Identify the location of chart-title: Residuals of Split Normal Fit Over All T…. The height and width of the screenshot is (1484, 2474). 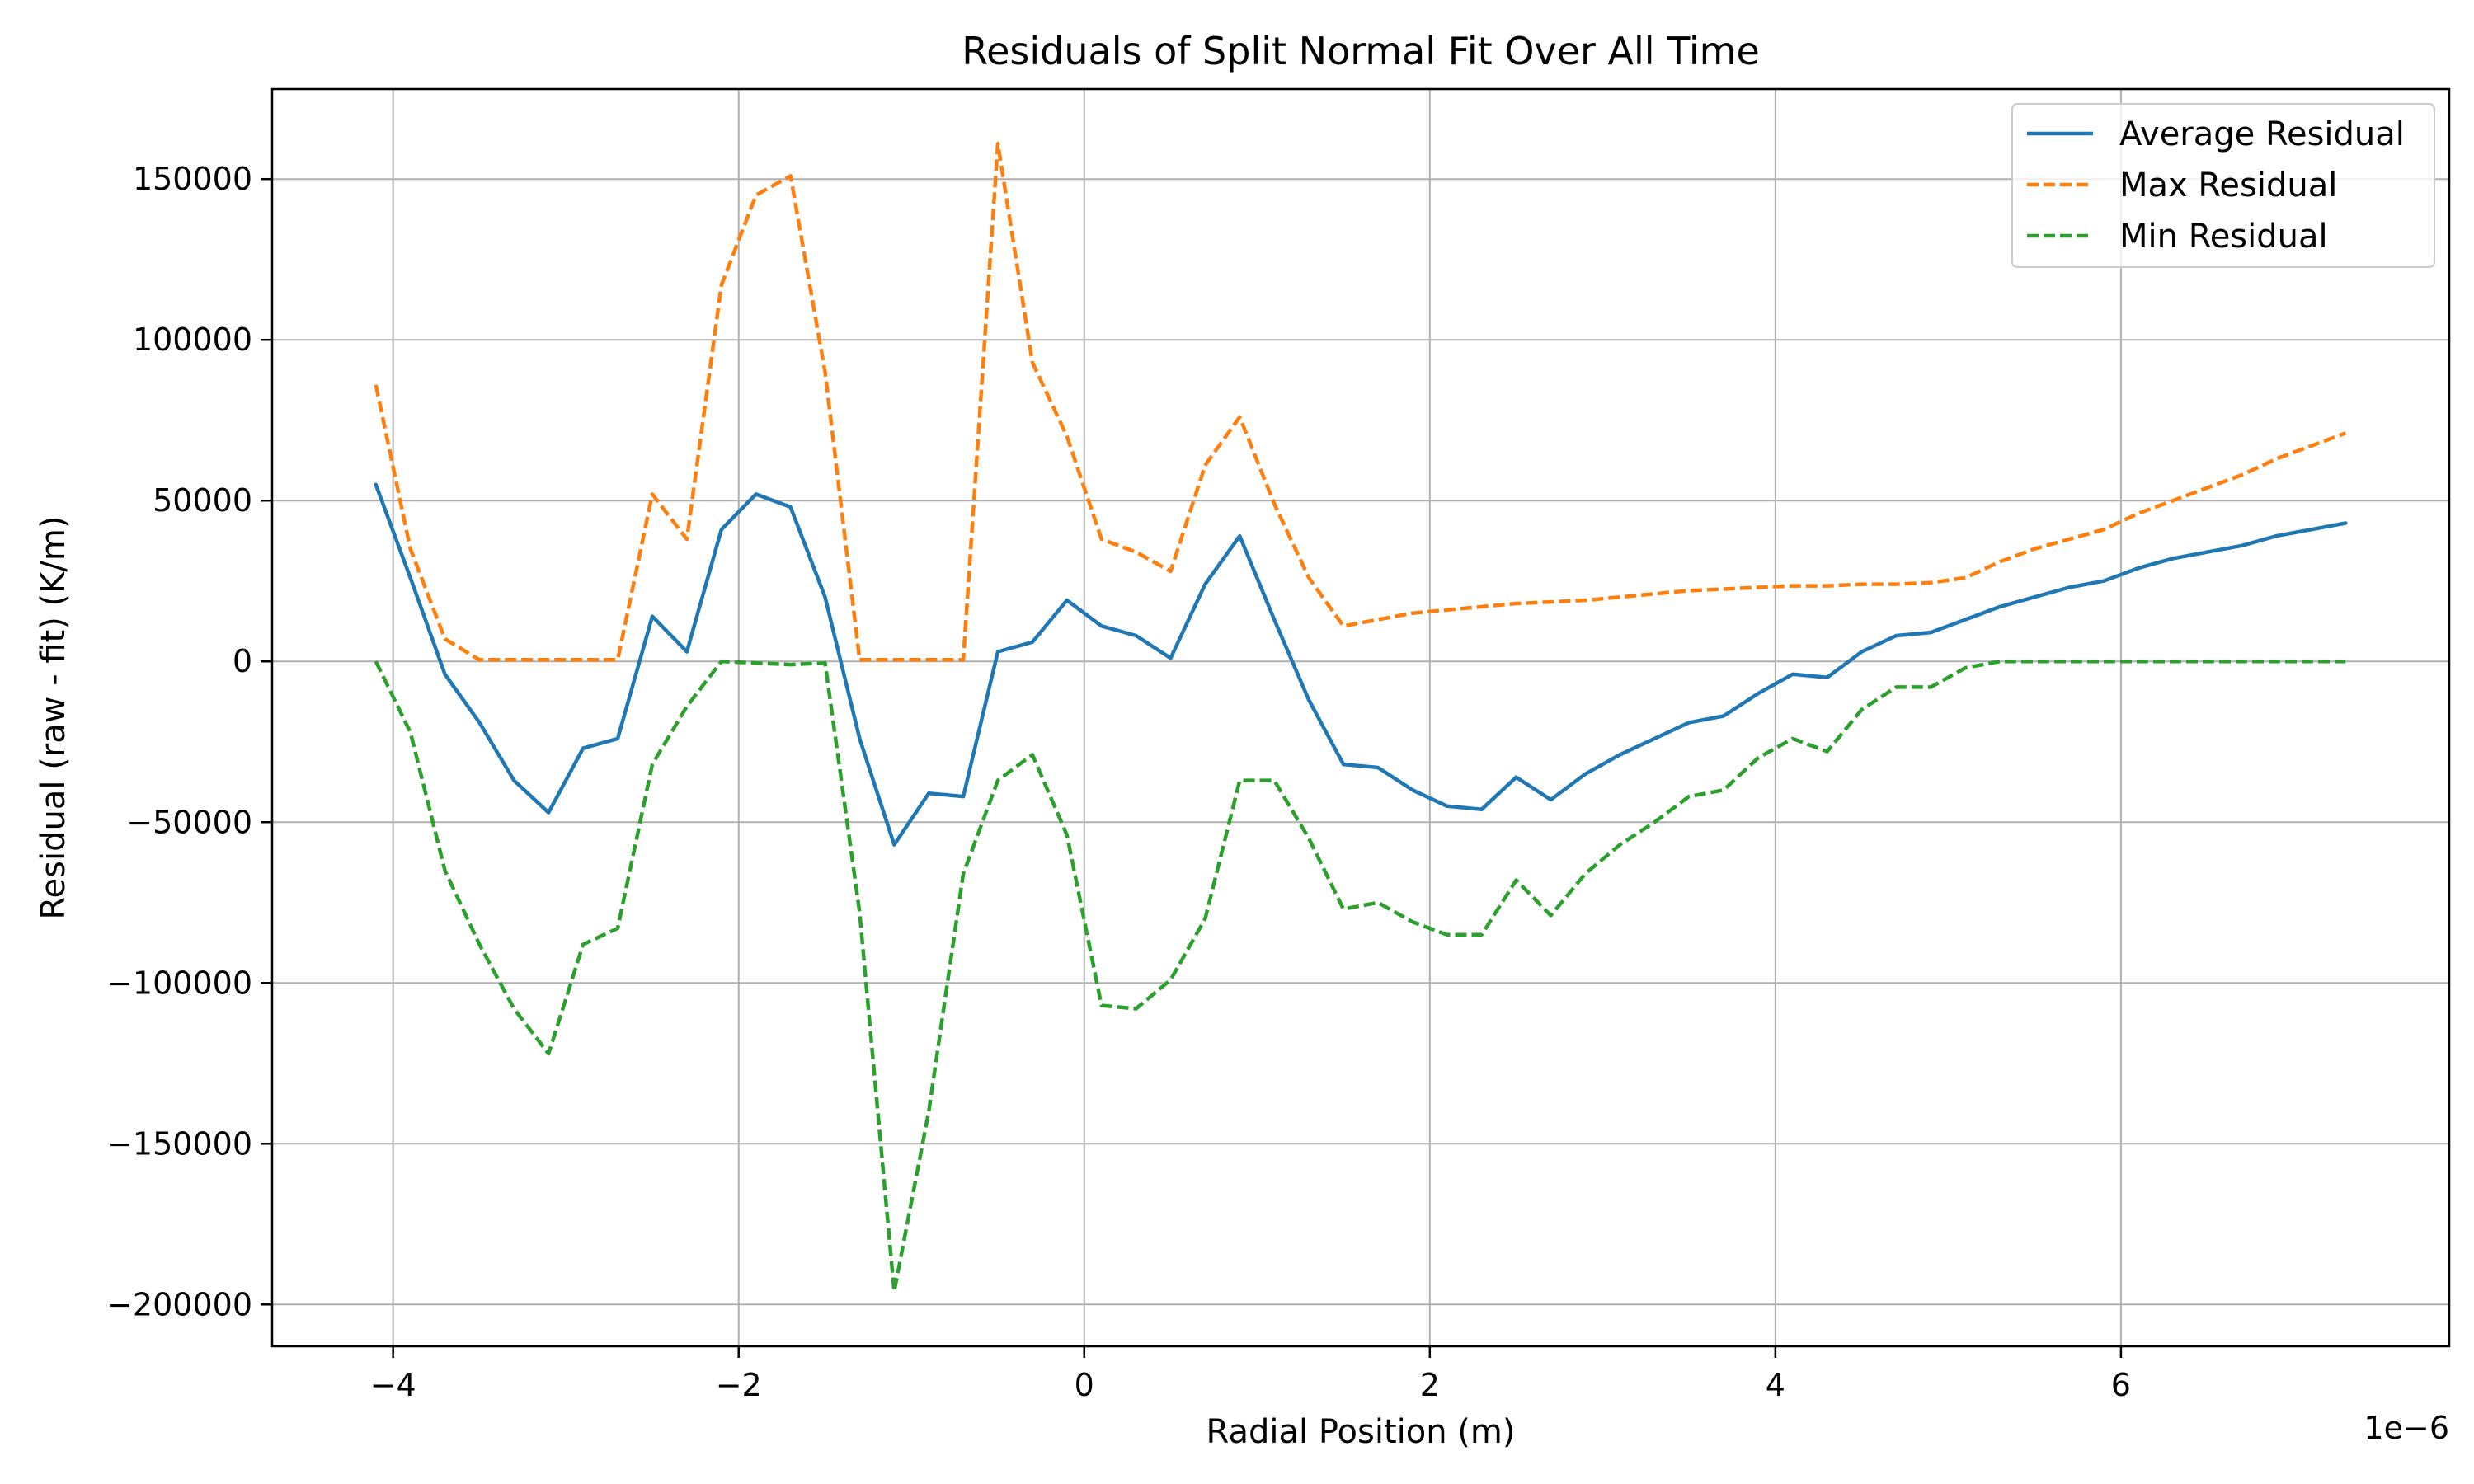
(1361, 51).